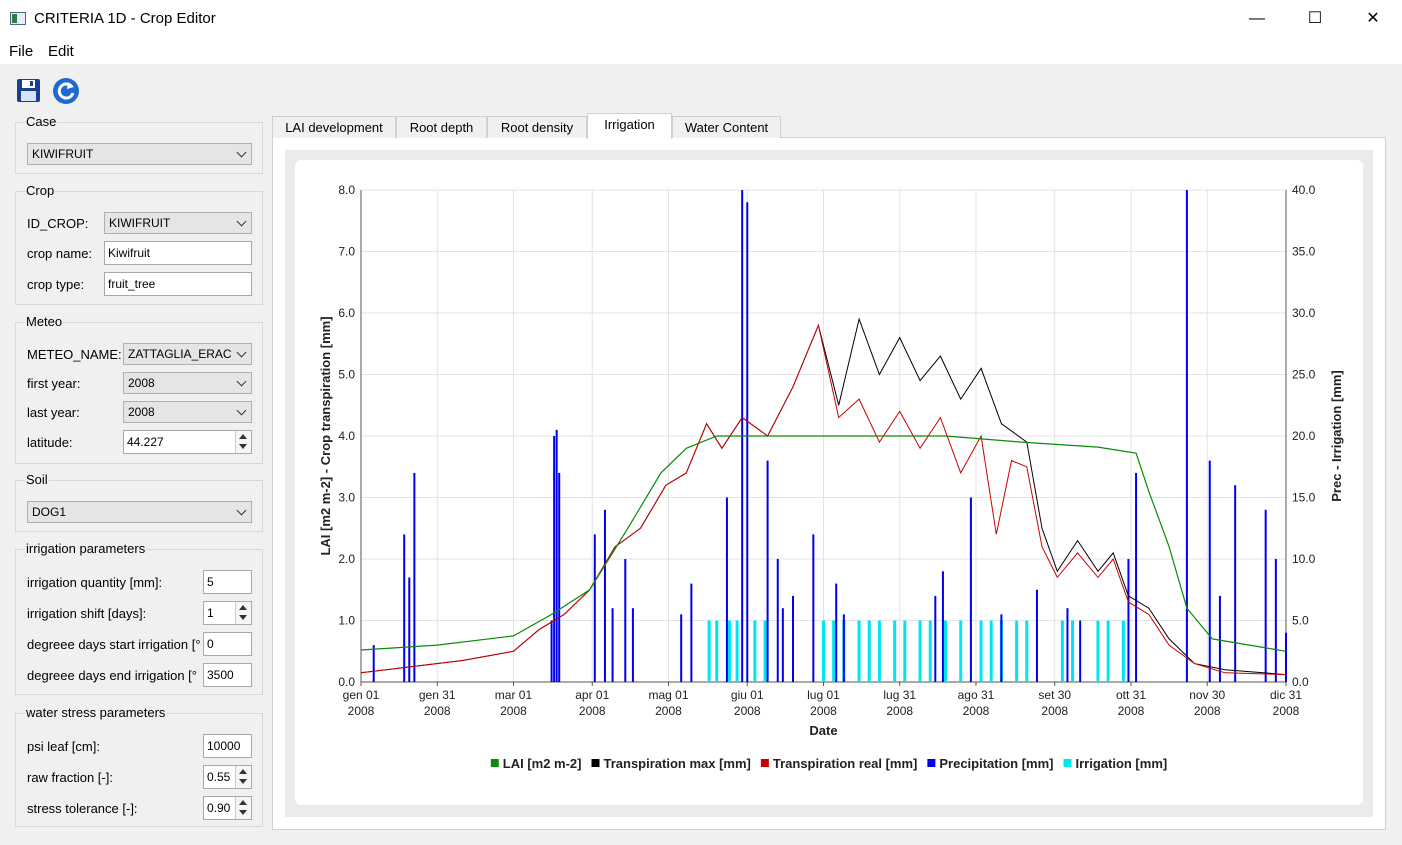 The width and height of the screenshot is (1402, 845). What do you see at coordinates (227, 613) in the screenshot?
I see `irrigation-shift-spinbox: 1` at bounding box center [227, 613].